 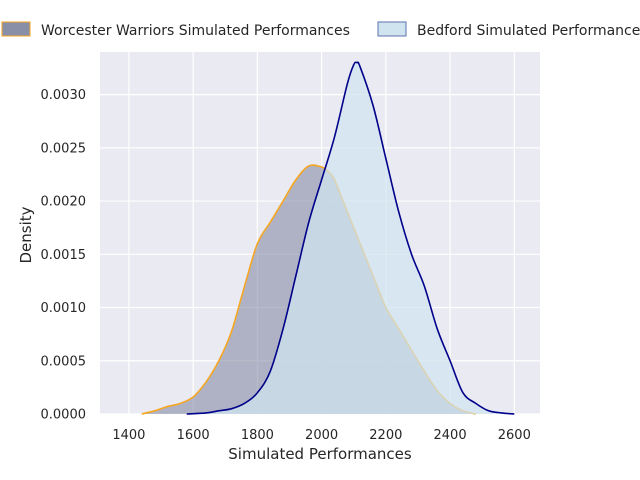 I want to click on y-tick-label: 0.0015, so click(x=64, y=255).